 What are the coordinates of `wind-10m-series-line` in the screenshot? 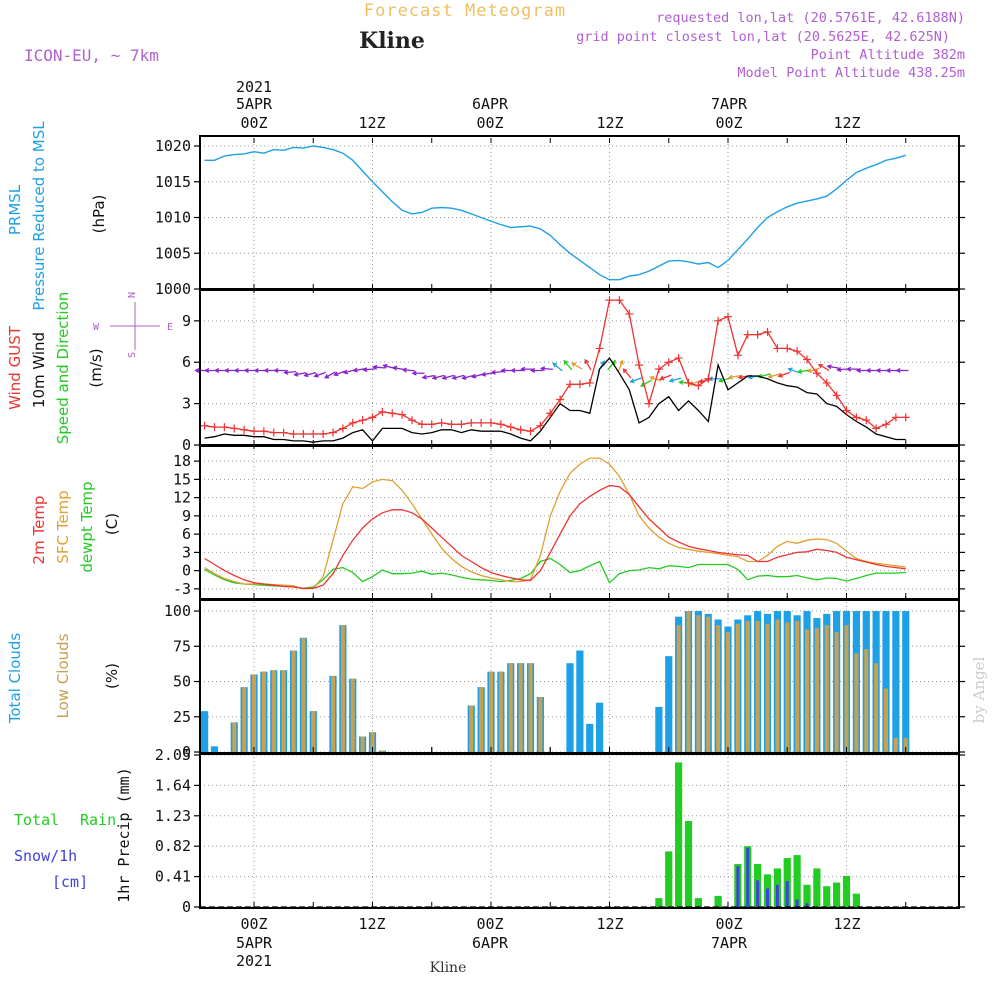 It's located at (555, 400).